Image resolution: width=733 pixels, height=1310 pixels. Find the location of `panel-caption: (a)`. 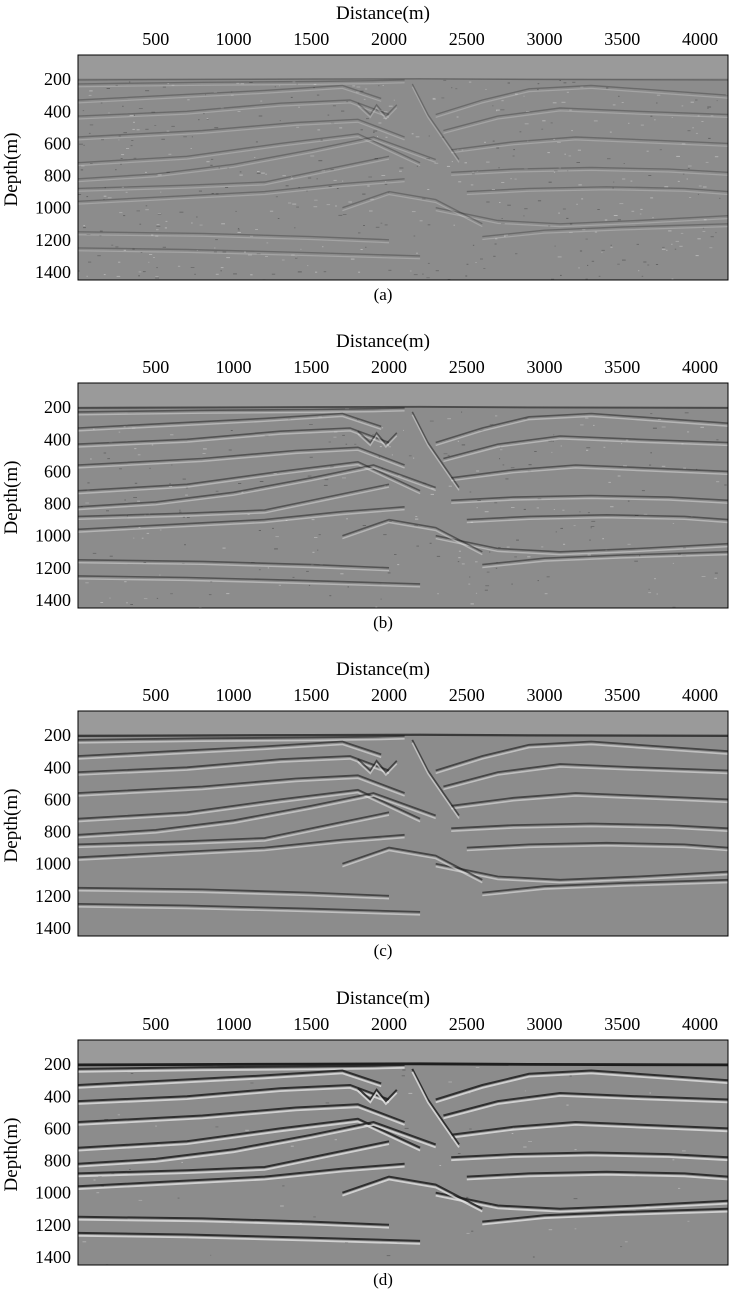

panel-caption: (a) is located at coordinates (383, 294).